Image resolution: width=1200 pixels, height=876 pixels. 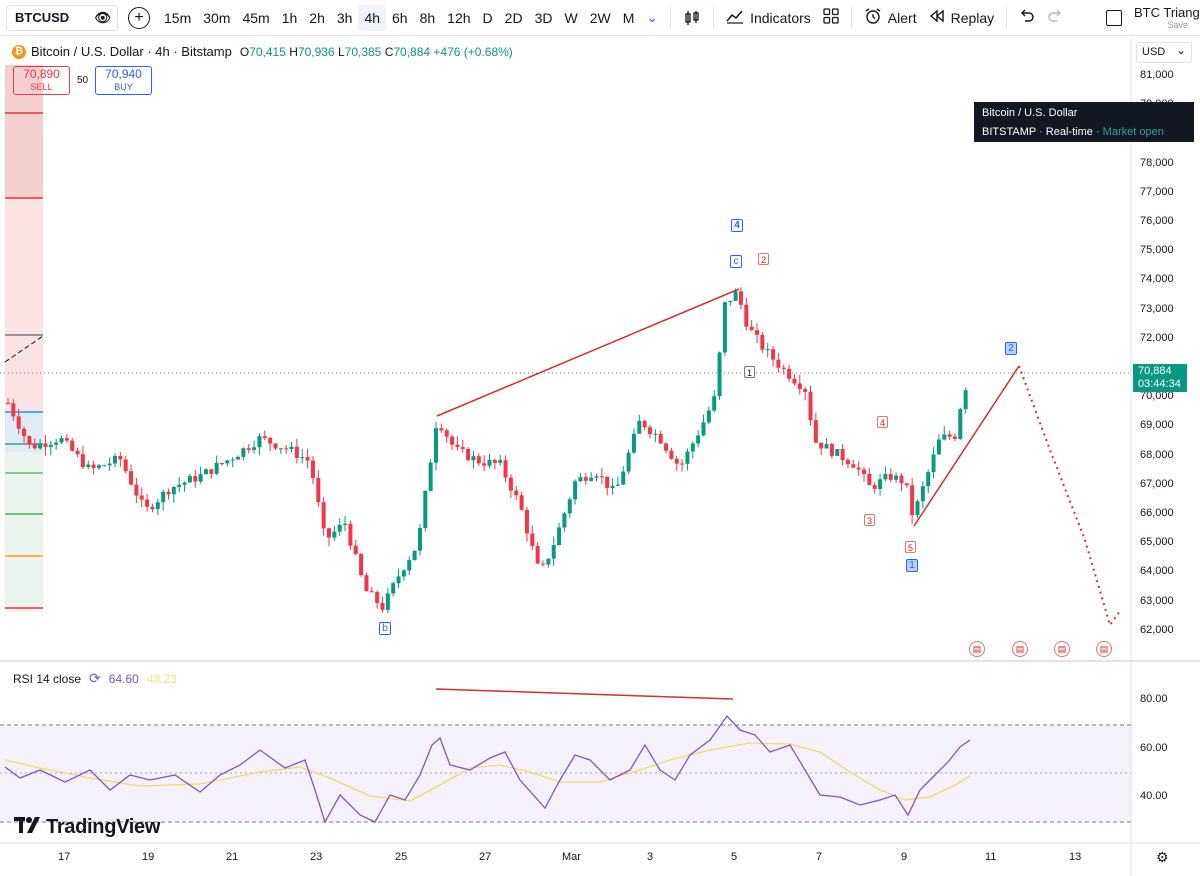 I want to click on wave-label-minor-2: 2, so click(x=763, y=259).